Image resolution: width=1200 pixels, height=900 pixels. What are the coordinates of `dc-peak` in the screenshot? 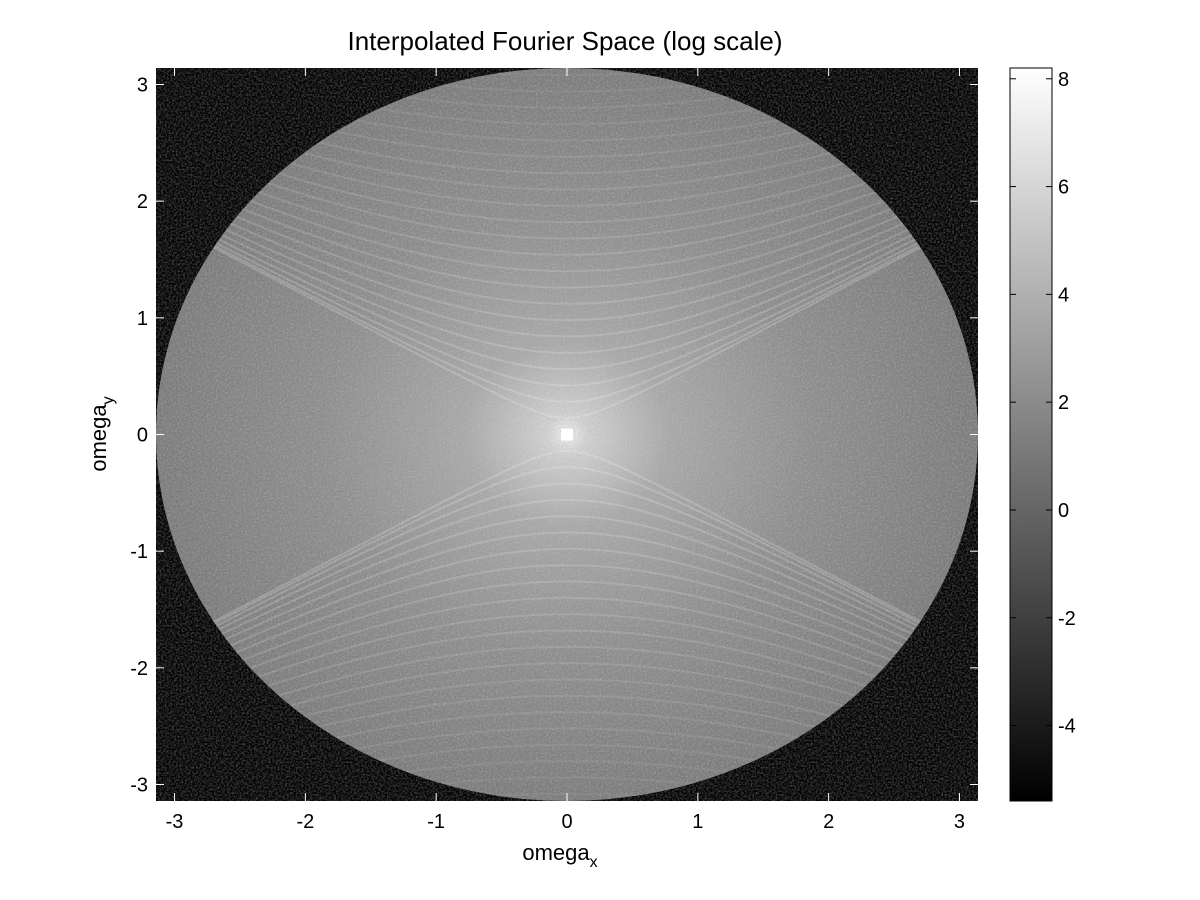 It's located at (567, 434).